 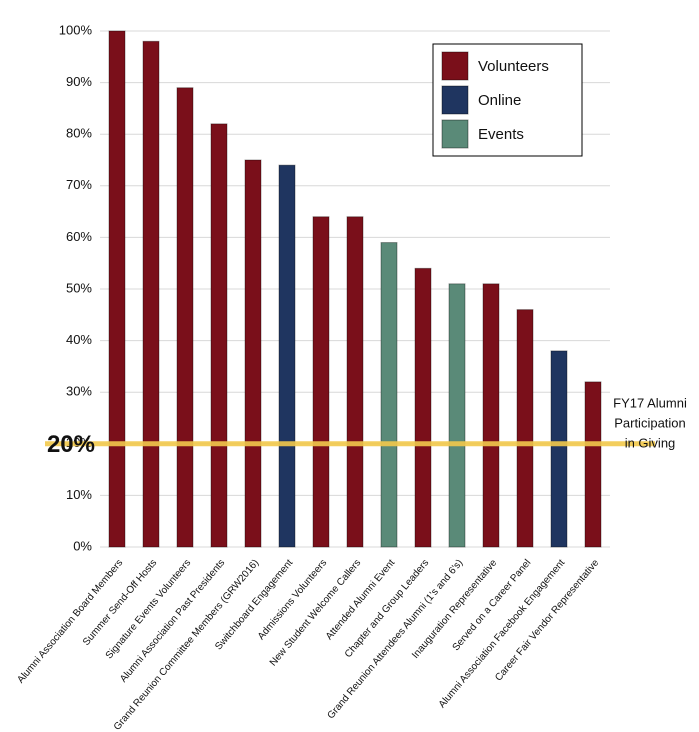 What do you see at coordinates (79, 236) in the screenshot?
I see `y-tick-label: 60%` at bounding box center [79, 236].